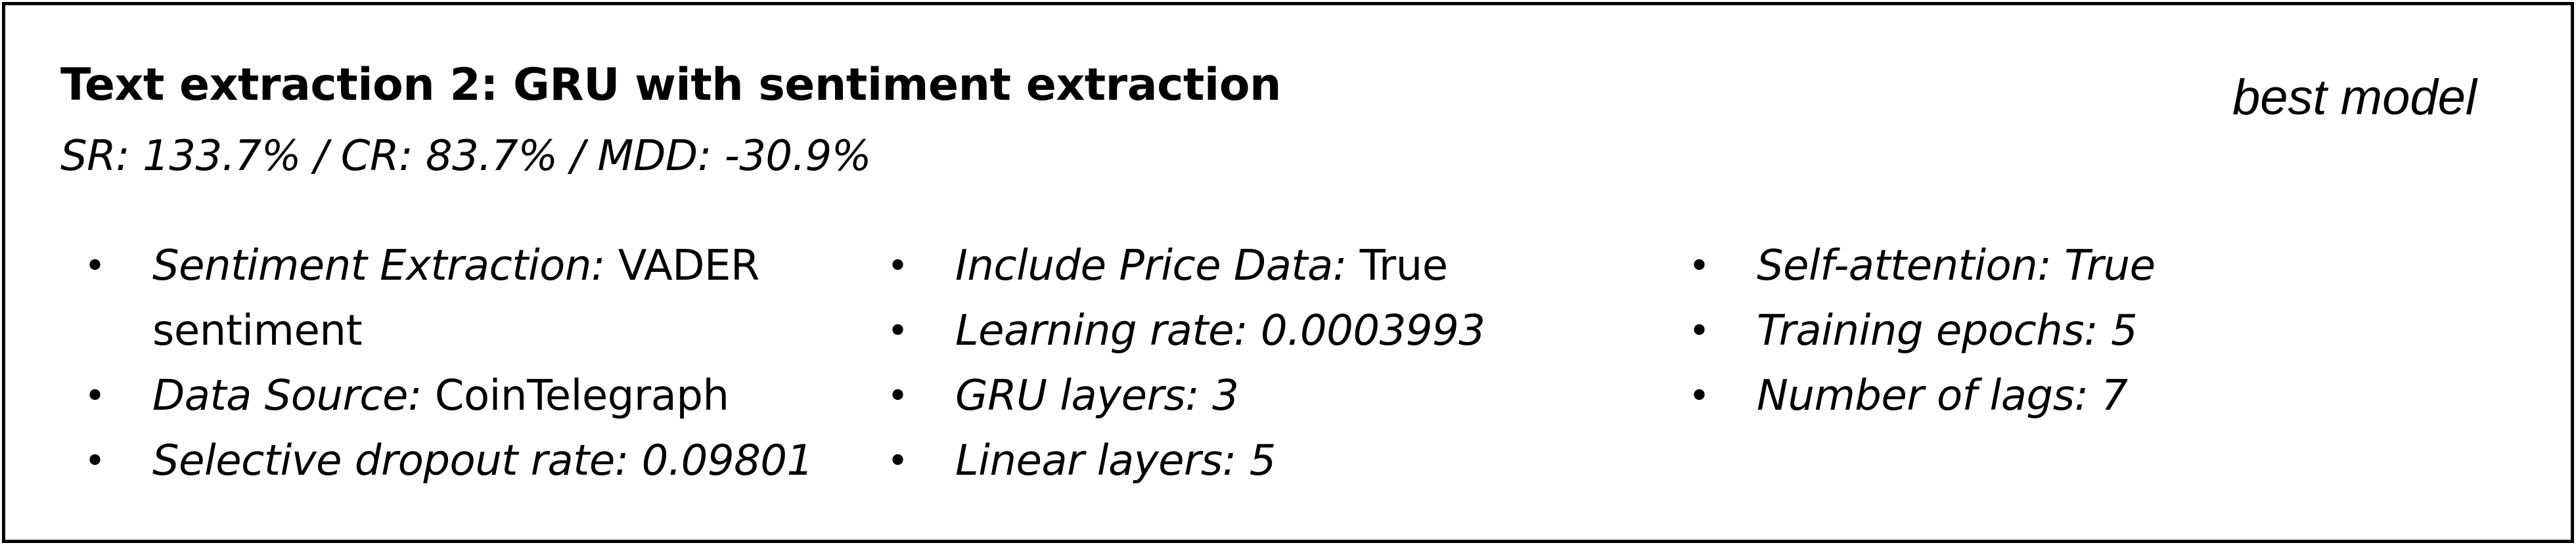  Describe the element at coordinates (1219, 396) in the screenshot. I see `param-value: 3` at that location.